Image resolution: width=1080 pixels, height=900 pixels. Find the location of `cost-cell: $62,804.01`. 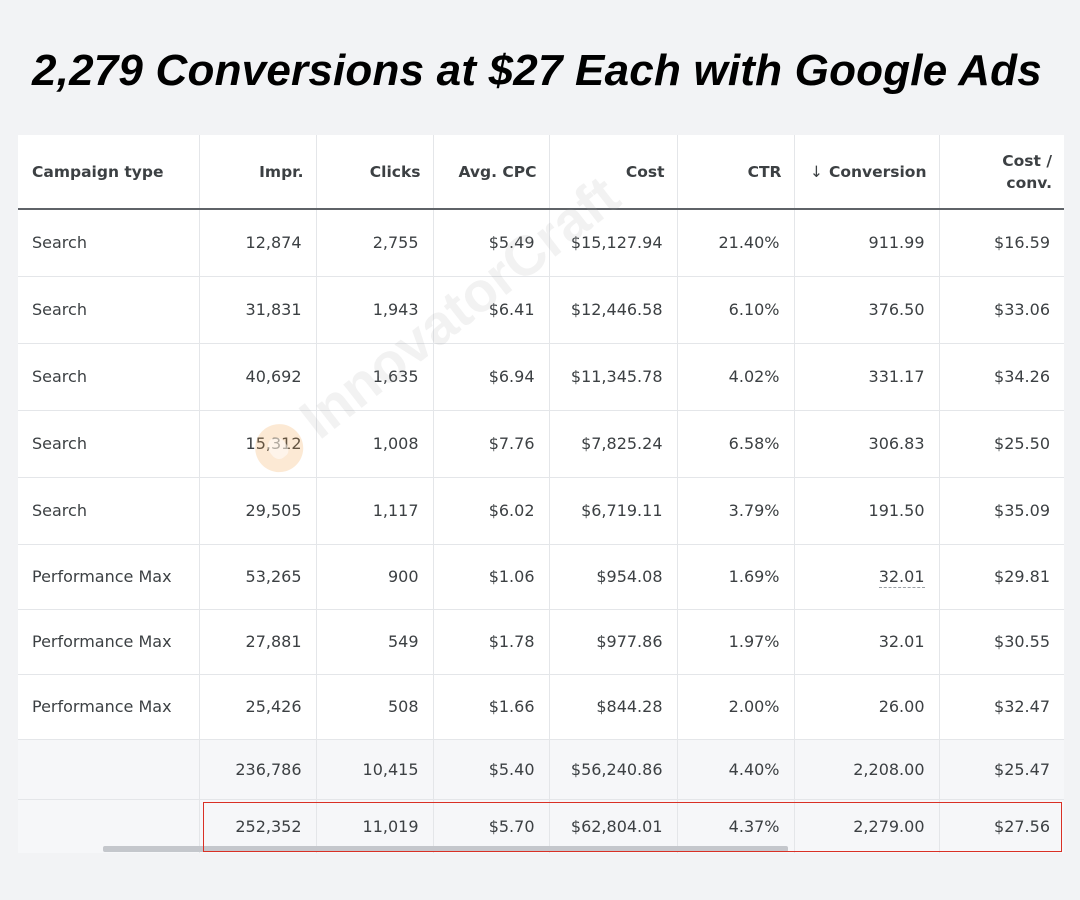

cost-cell: $62,804.01 is located at coordinates (613, 826).